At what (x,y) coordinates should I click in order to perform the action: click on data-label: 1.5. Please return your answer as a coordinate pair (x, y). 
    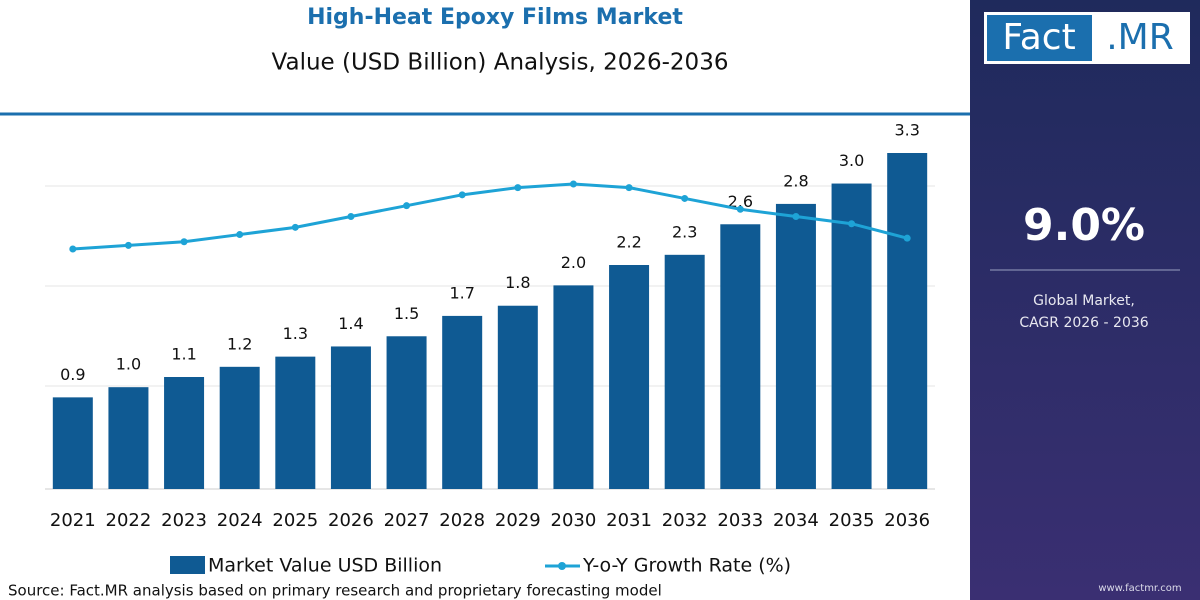
    Looking at the image, I should click on (406, 313).